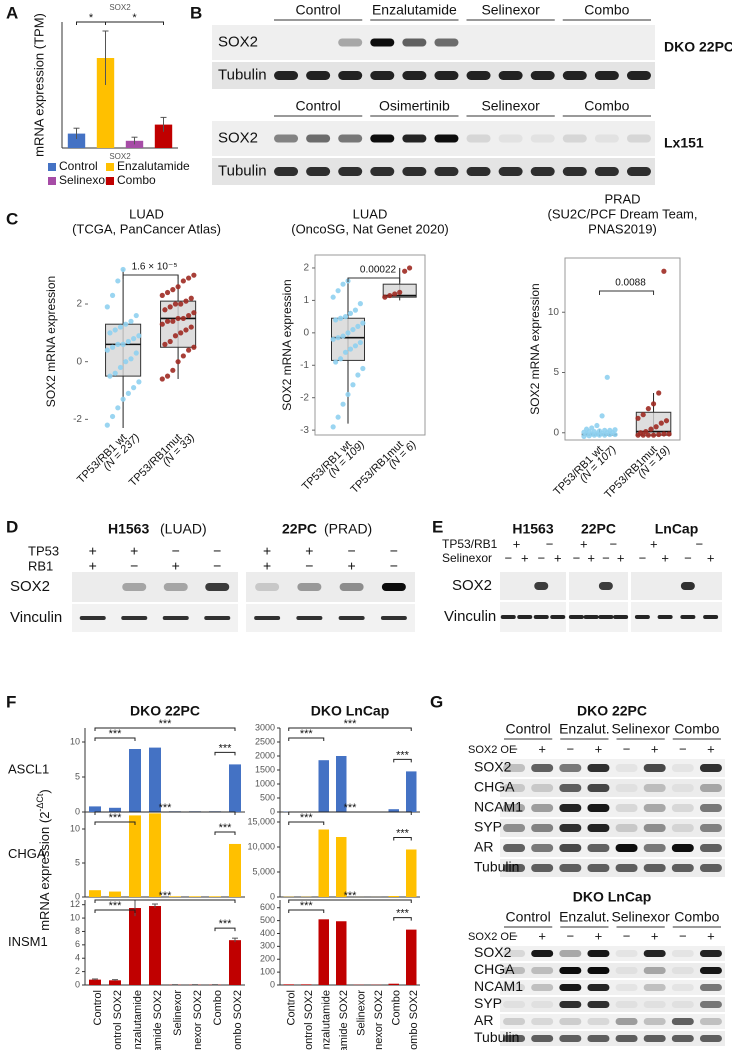 This screenshot has width=732, height=1050. What do you see at coordinates (265, 741) in the screenshot?
I see `y-tick-label: 2500` at bounding box center [265, 741].